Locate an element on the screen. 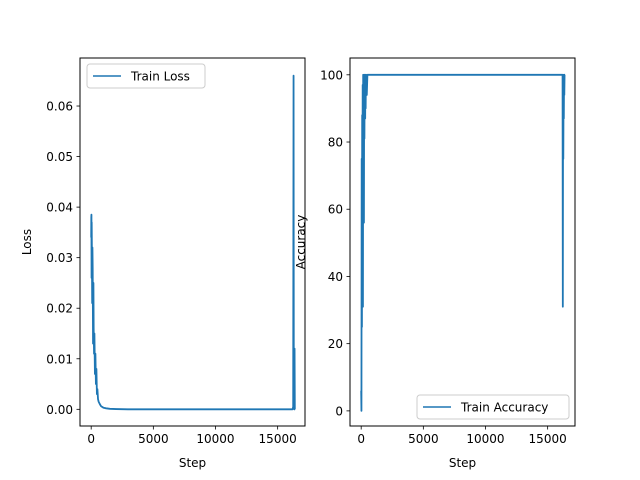 The image size is (640, 480). loss-legend: Train Loss is located at coordinates (146, 76).